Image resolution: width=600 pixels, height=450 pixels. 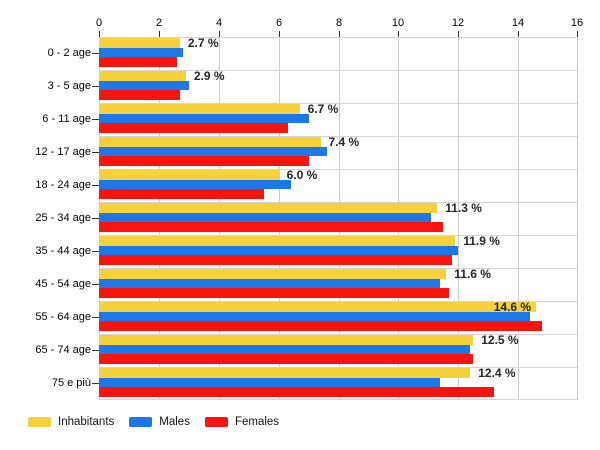 I want to click on category-label: 55 - 64 age, so click(x=63, y=317).